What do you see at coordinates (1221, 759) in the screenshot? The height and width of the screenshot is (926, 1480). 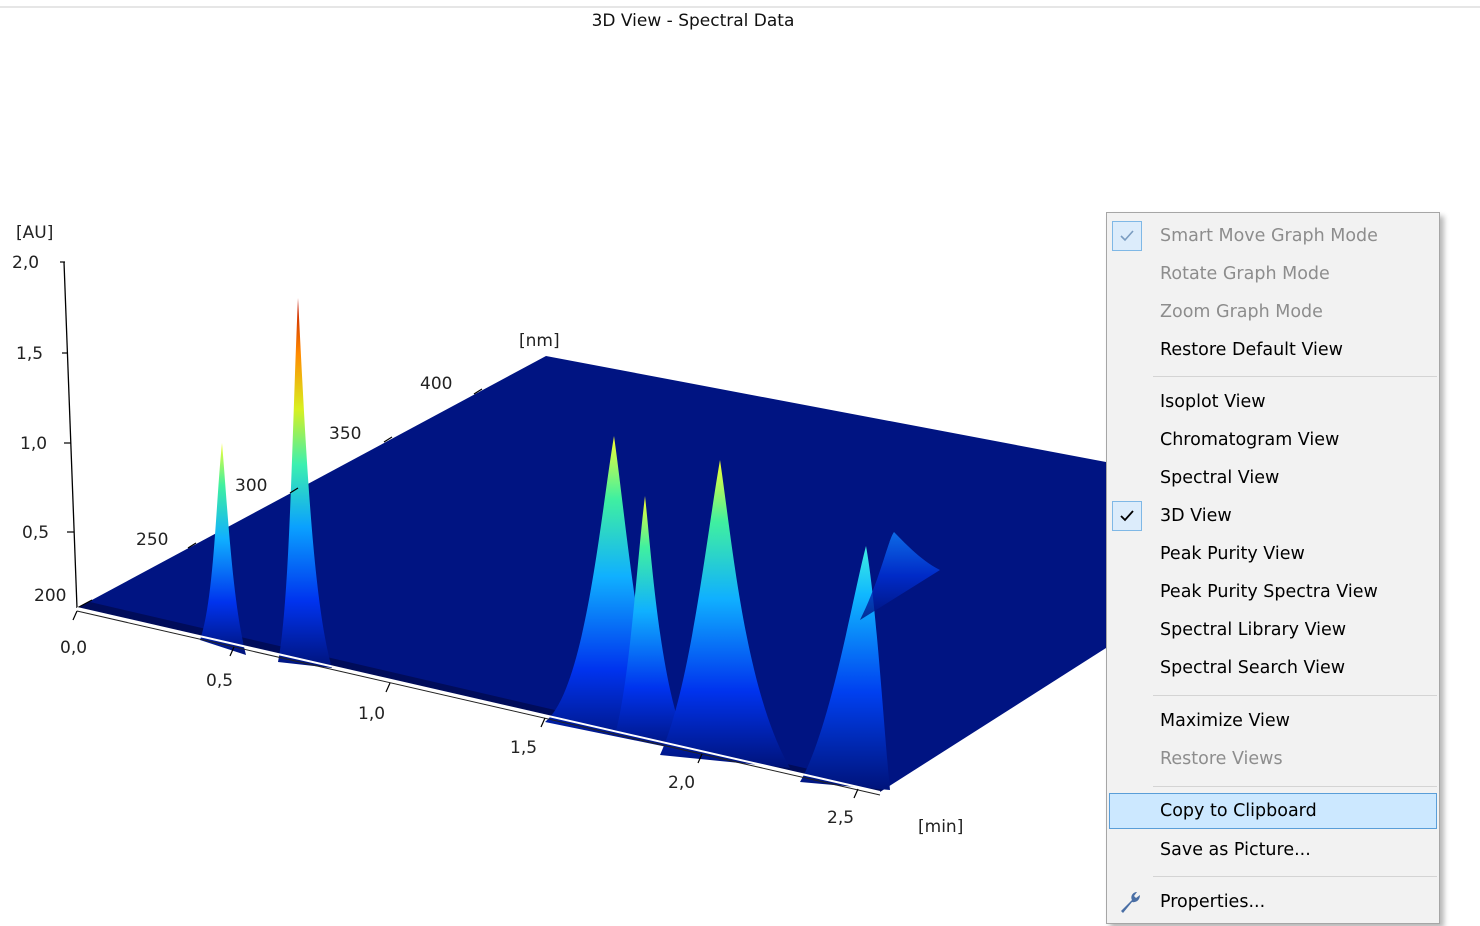 I see `menu-item-label: Restore Views` at bounding box center [1221, 759].